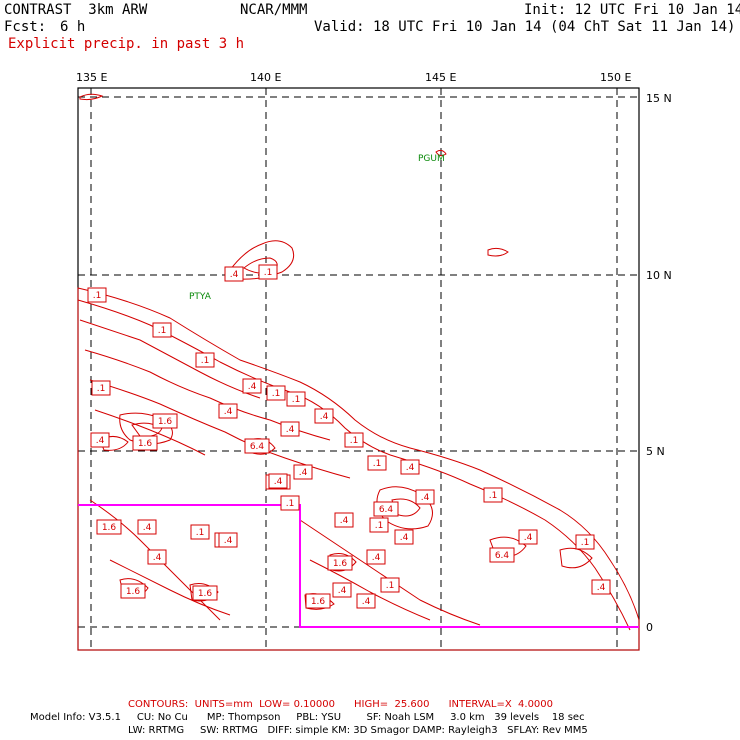  What do you see at coordinates (92, 77) in the screenshot?
I see `lon-label-135: 135 E` at bounding box center [92, 77].